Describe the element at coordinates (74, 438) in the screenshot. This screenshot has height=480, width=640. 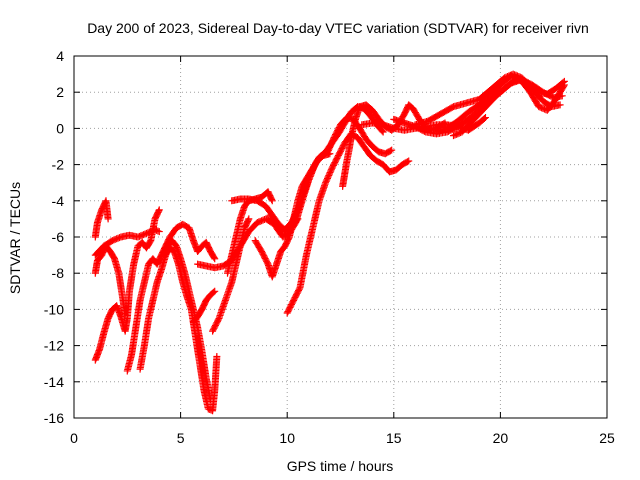
I see `x-tick-label: 0` at that location.